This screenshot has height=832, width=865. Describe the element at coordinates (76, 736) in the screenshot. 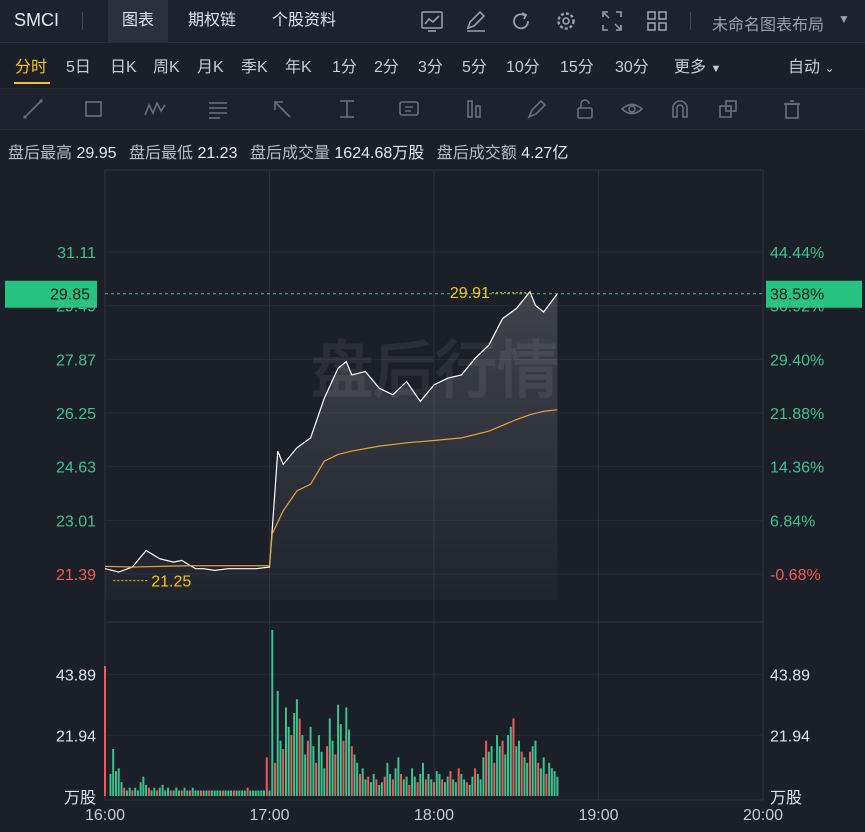

I see `volume-tick-label: 21.94` at that location.